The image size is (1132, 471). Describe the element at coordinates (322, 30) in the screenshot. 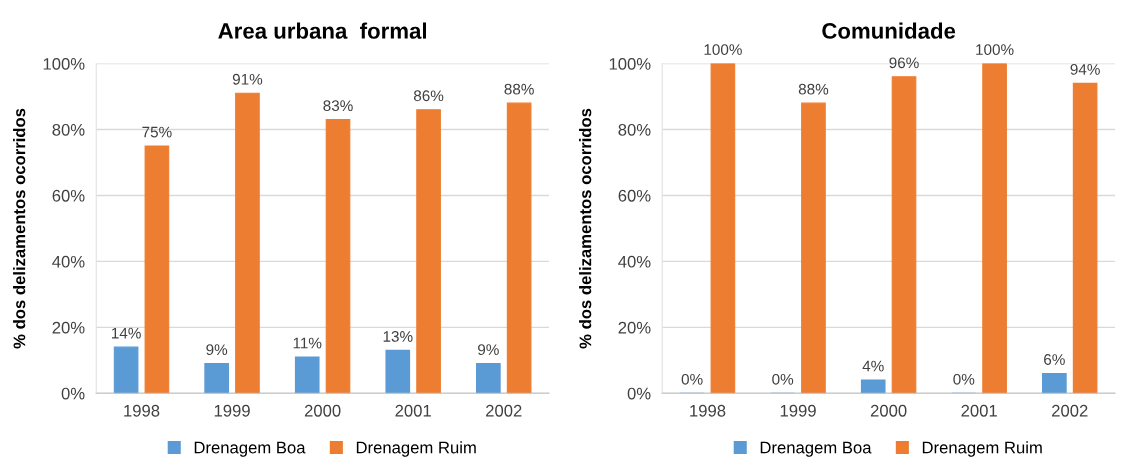

I see `chart-title: Area urbana formal` at that location.